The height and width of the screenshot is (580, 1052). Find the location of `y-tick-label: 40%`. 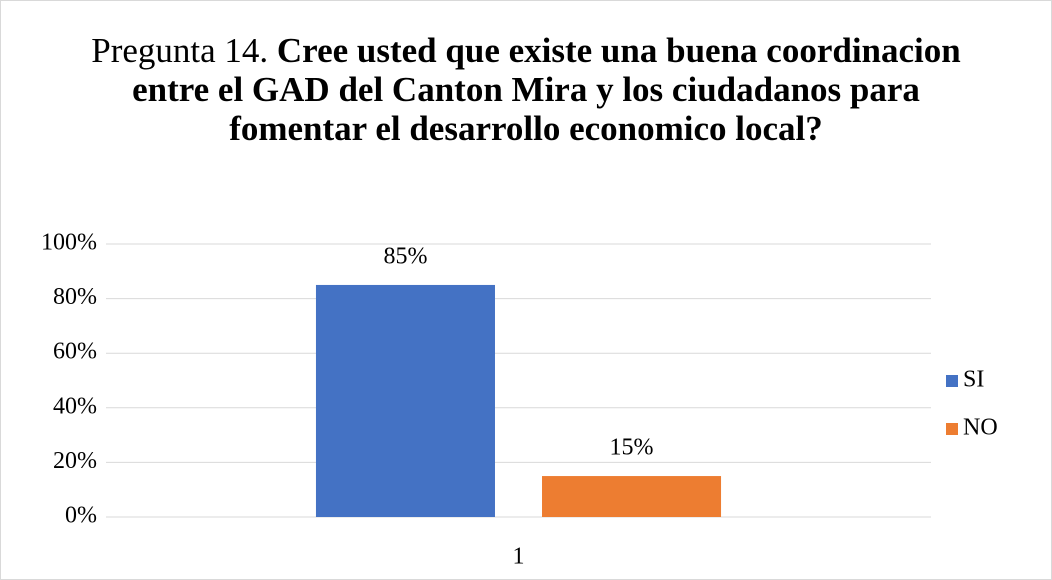

y-tick-label: 40% is located at coordinates (75, 406).